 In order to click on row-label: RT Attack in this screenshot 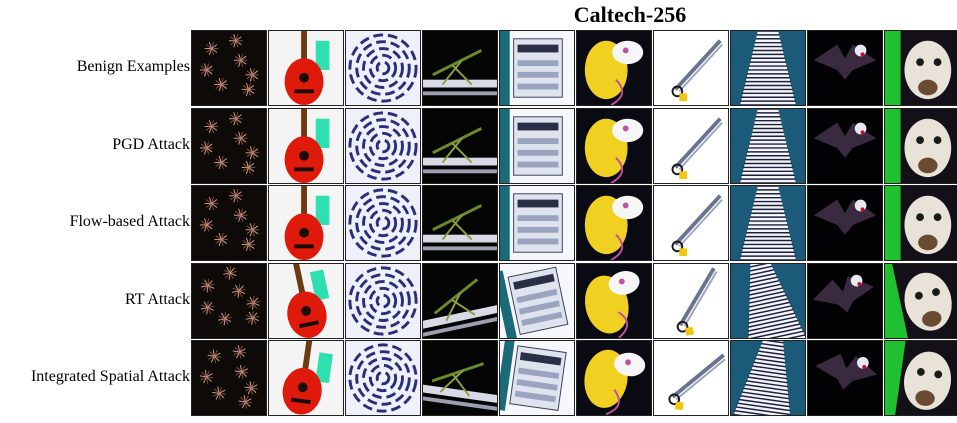, I will do `click(157, 299)`.